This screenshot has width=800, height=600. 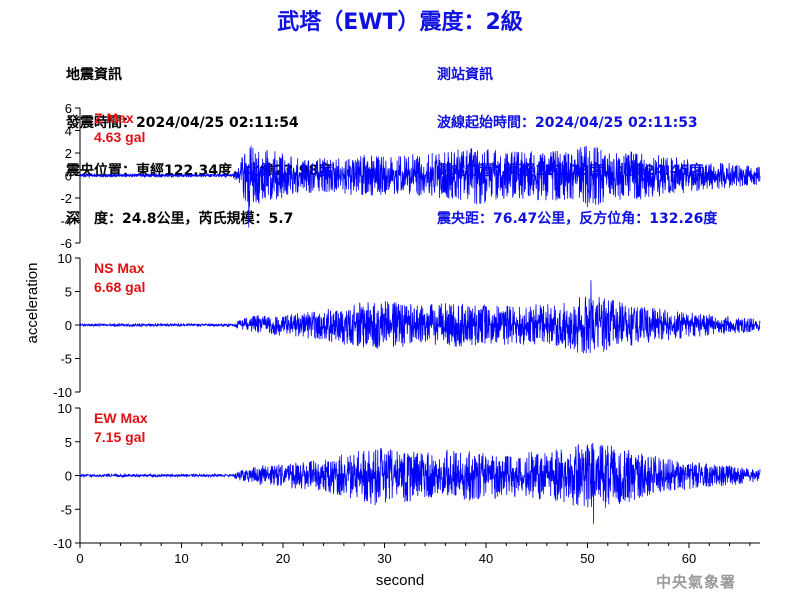 What do you see at coordinates (94, 75) in the screenshot?
I see `quake-info-heading: 地震資訊` at bounding box center [94, 75].